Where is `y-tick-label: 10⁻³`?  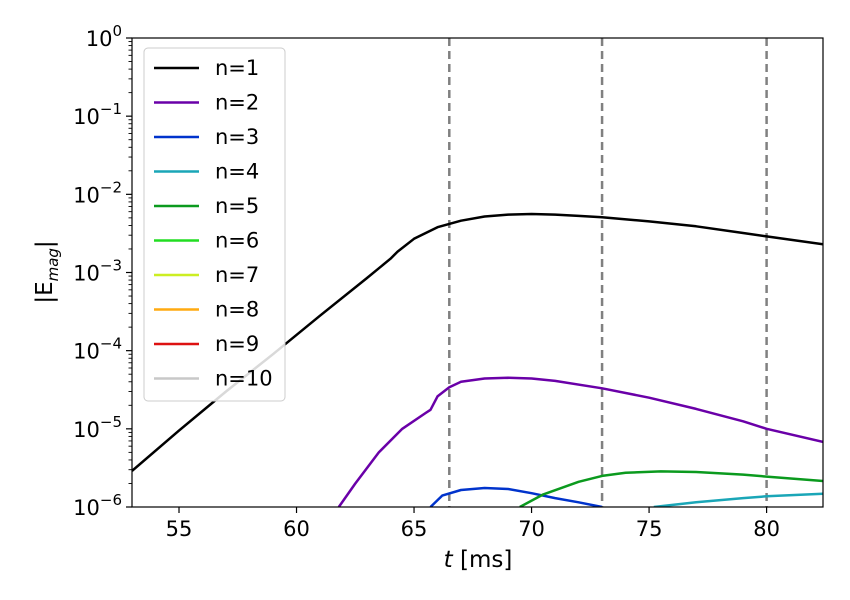
y-tick-label: 10⁻³ is located at coordinates (97, 271).